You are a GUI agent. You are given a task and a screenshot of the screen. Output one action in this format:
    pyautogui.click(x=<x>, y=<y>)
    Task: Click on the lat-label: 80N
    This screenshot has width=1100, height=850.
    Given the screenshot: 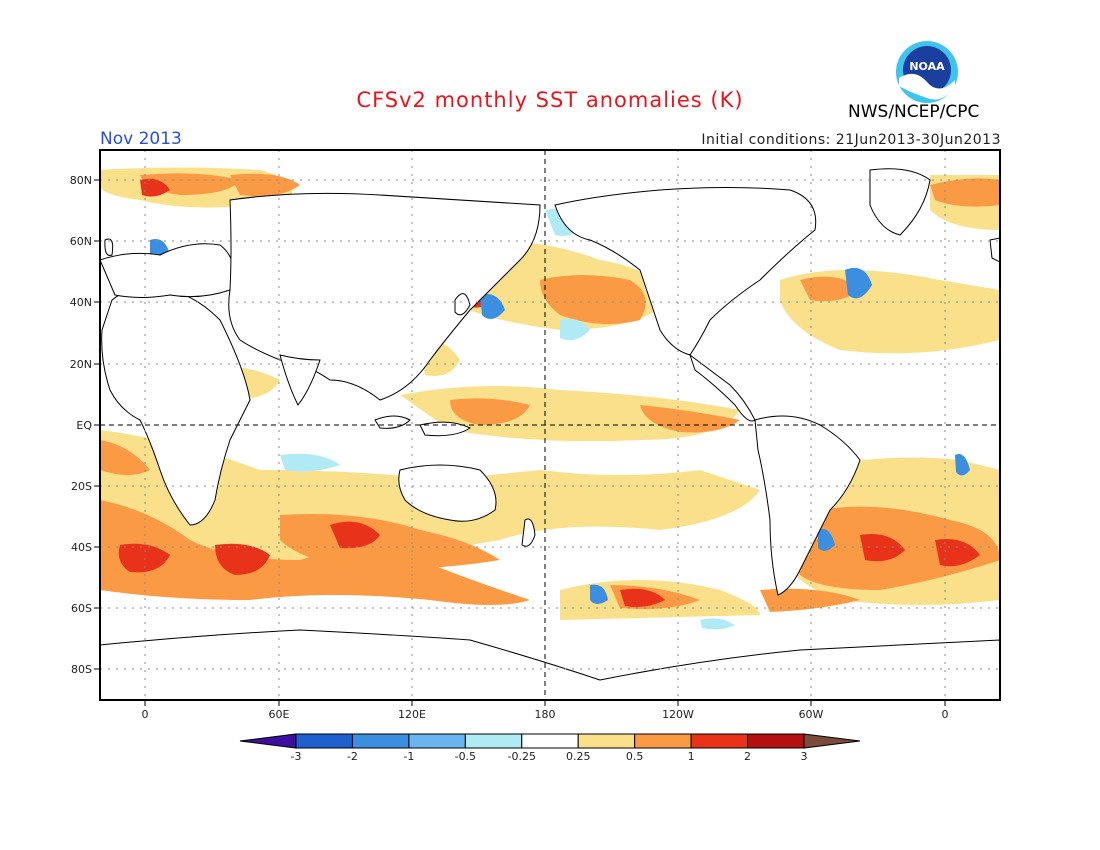 What is the action you would take?
    pyautogui.click(x=81, y=180)
    